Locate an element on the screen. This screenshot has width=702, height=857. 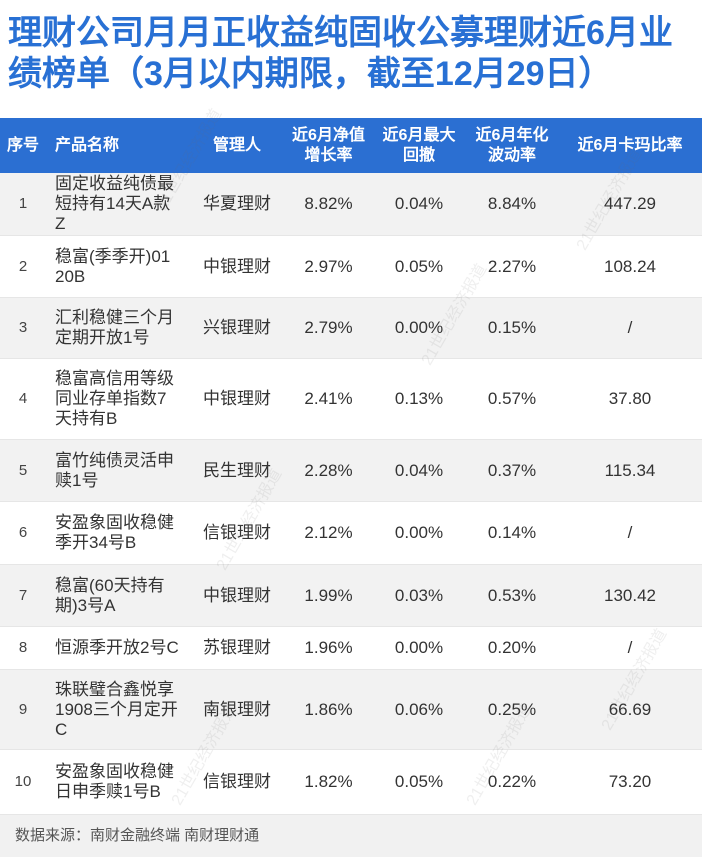
cell-nav-growth-6m: 1.99% is located at coordinates (328, 595).